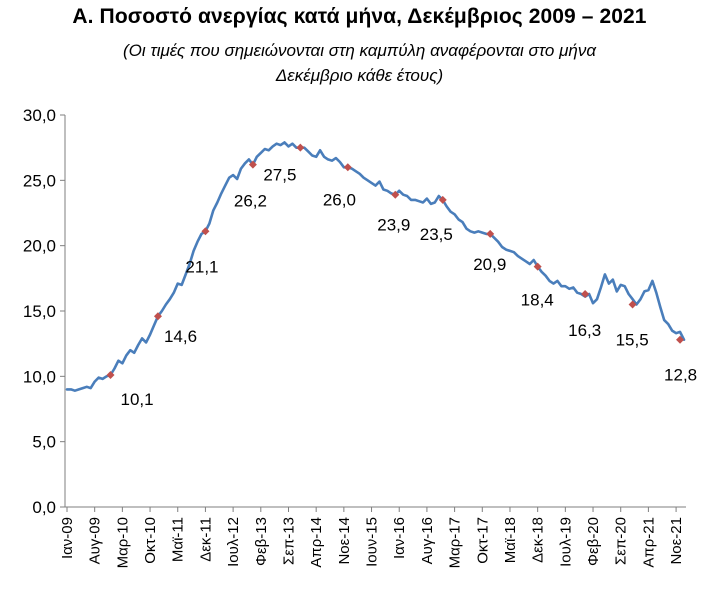 This screenshot has width=719, height=600. Describe the element at coordinates (250, 201) in the screenshot. I see `data-label: 26,2` at that location.